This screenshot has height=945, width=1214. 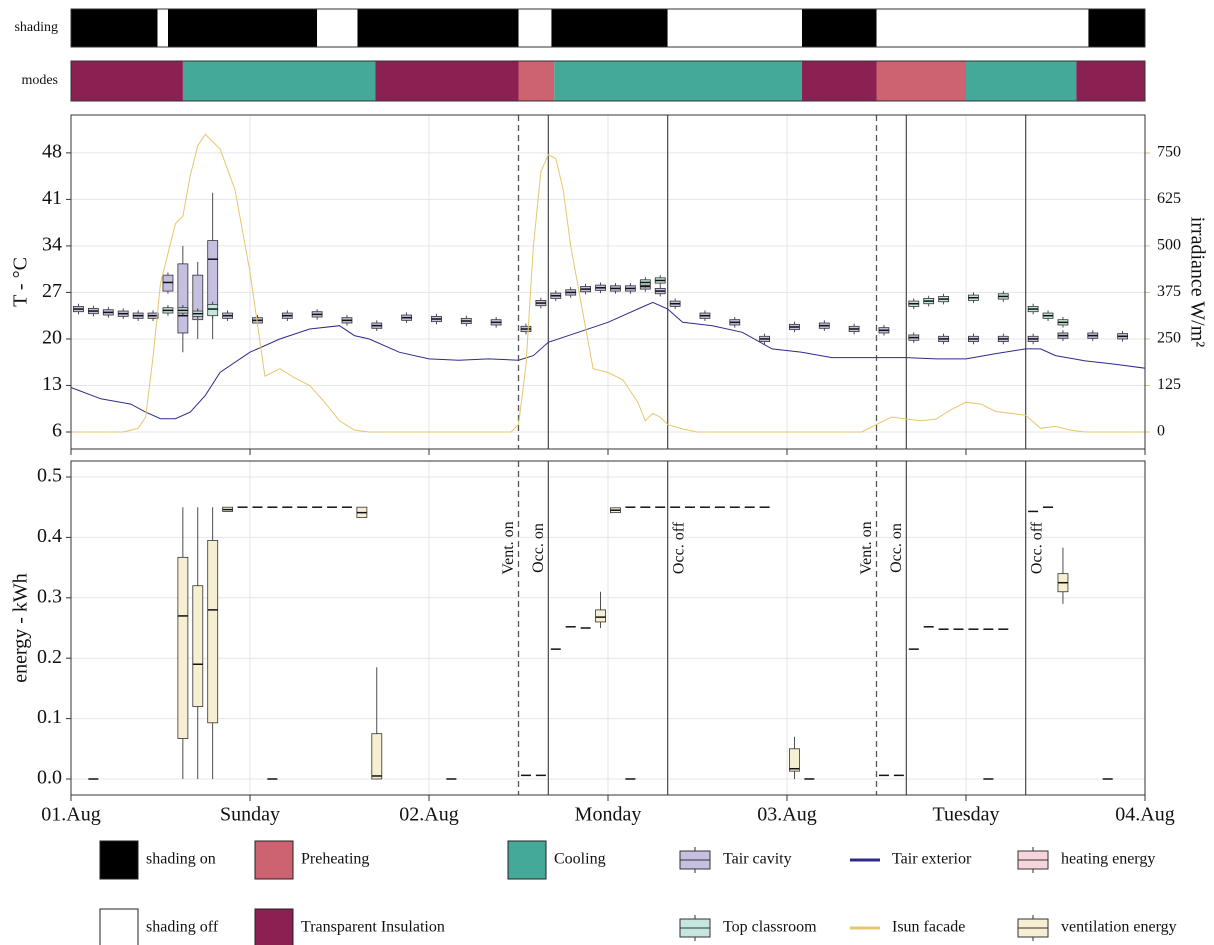 I want to click on legend-label: shading off, so click(x=182, y=927).